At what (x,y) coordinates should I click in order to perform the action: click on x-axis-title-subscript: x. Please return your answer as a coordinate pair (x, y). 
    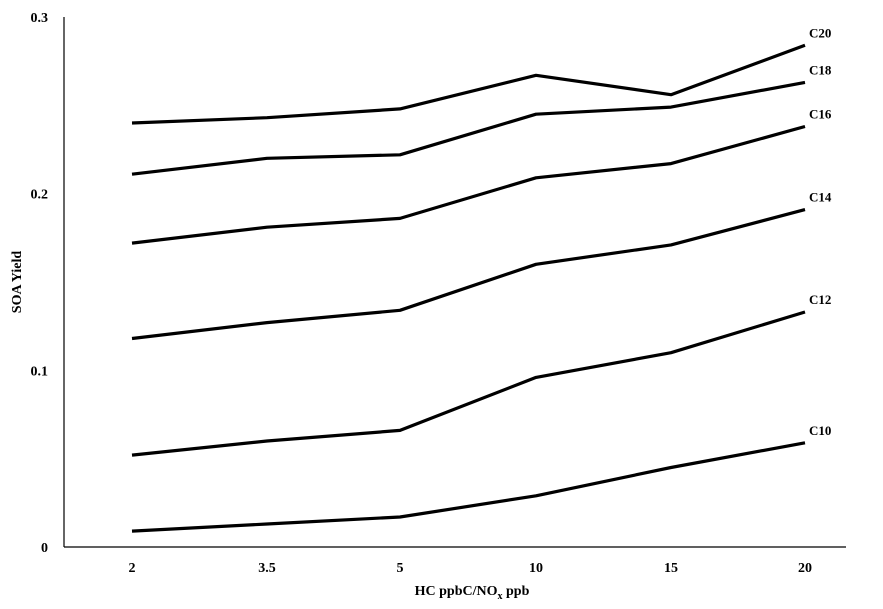
    Looking at the image, I should click on (500, 596).